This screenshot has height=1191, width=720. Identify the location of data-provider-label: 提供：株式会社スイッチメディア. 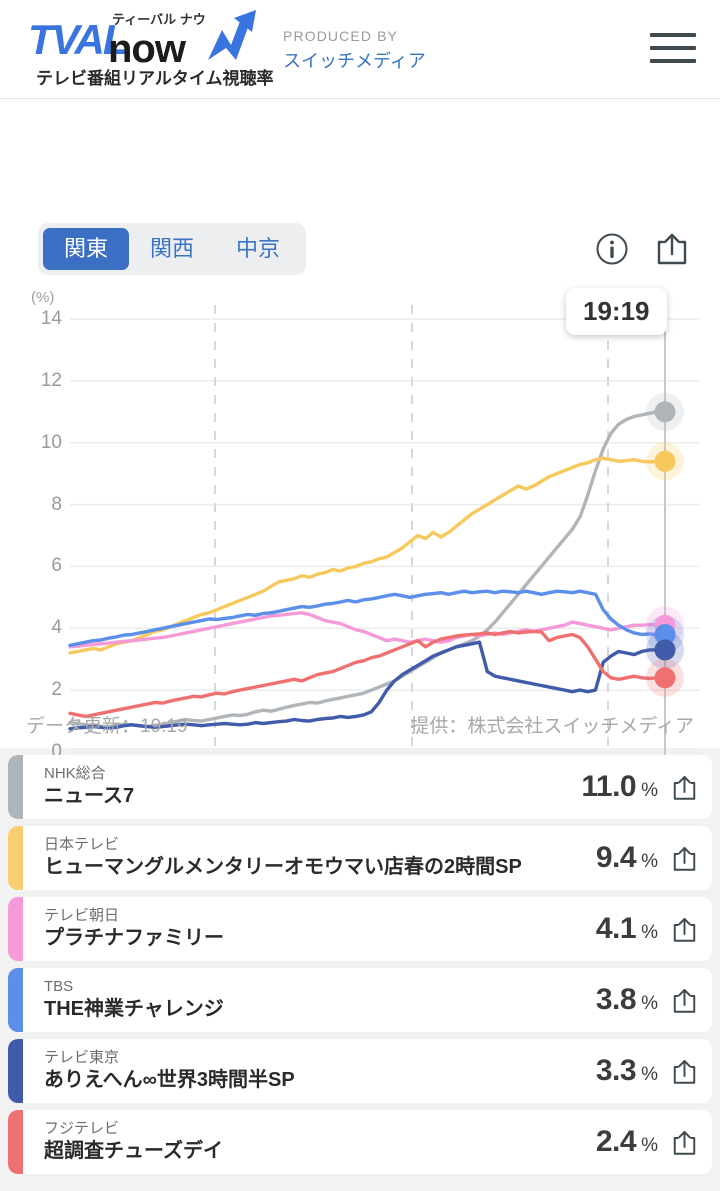
(552, 726).